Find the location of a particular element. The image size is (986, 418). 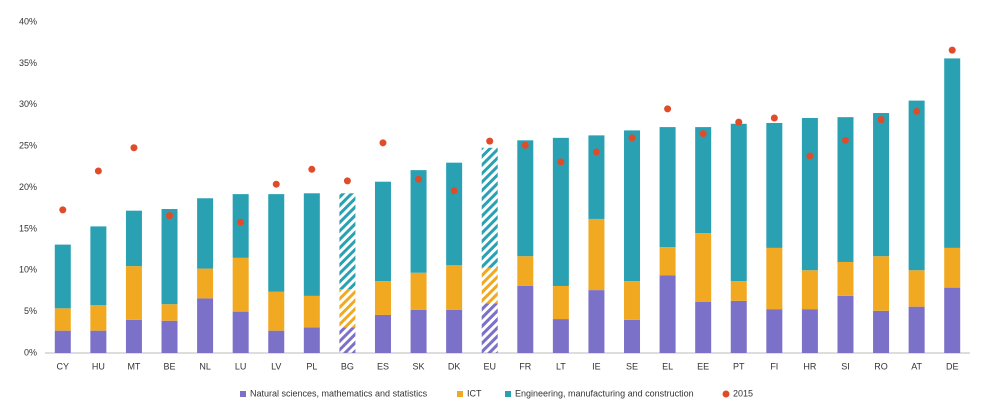

y-tick-label: 25% is located at coordinates (28, 146).